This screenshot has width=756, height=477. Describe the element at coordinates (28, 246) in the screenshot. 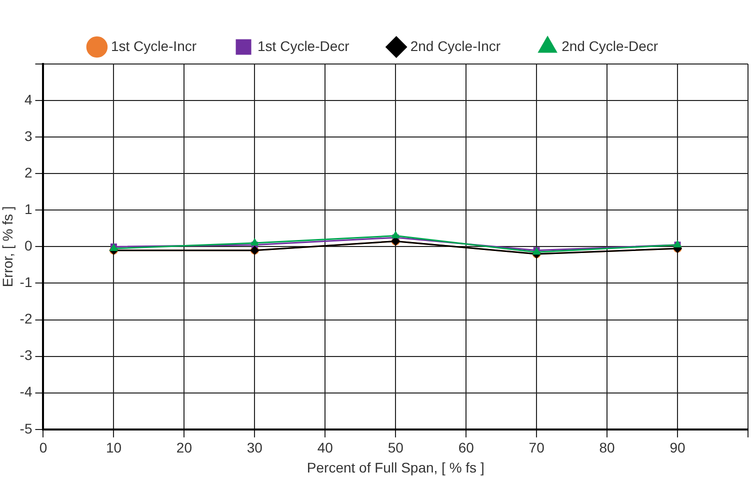

I see `y-tick-label: 0` at that location.